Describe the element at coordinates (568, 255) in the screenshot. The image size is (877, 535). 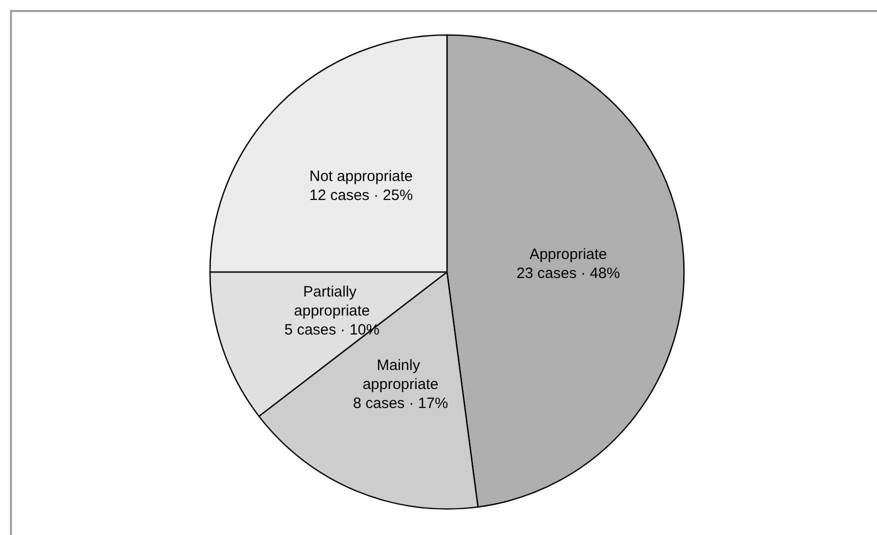
I see `slice-label: Appropriate` at that location.